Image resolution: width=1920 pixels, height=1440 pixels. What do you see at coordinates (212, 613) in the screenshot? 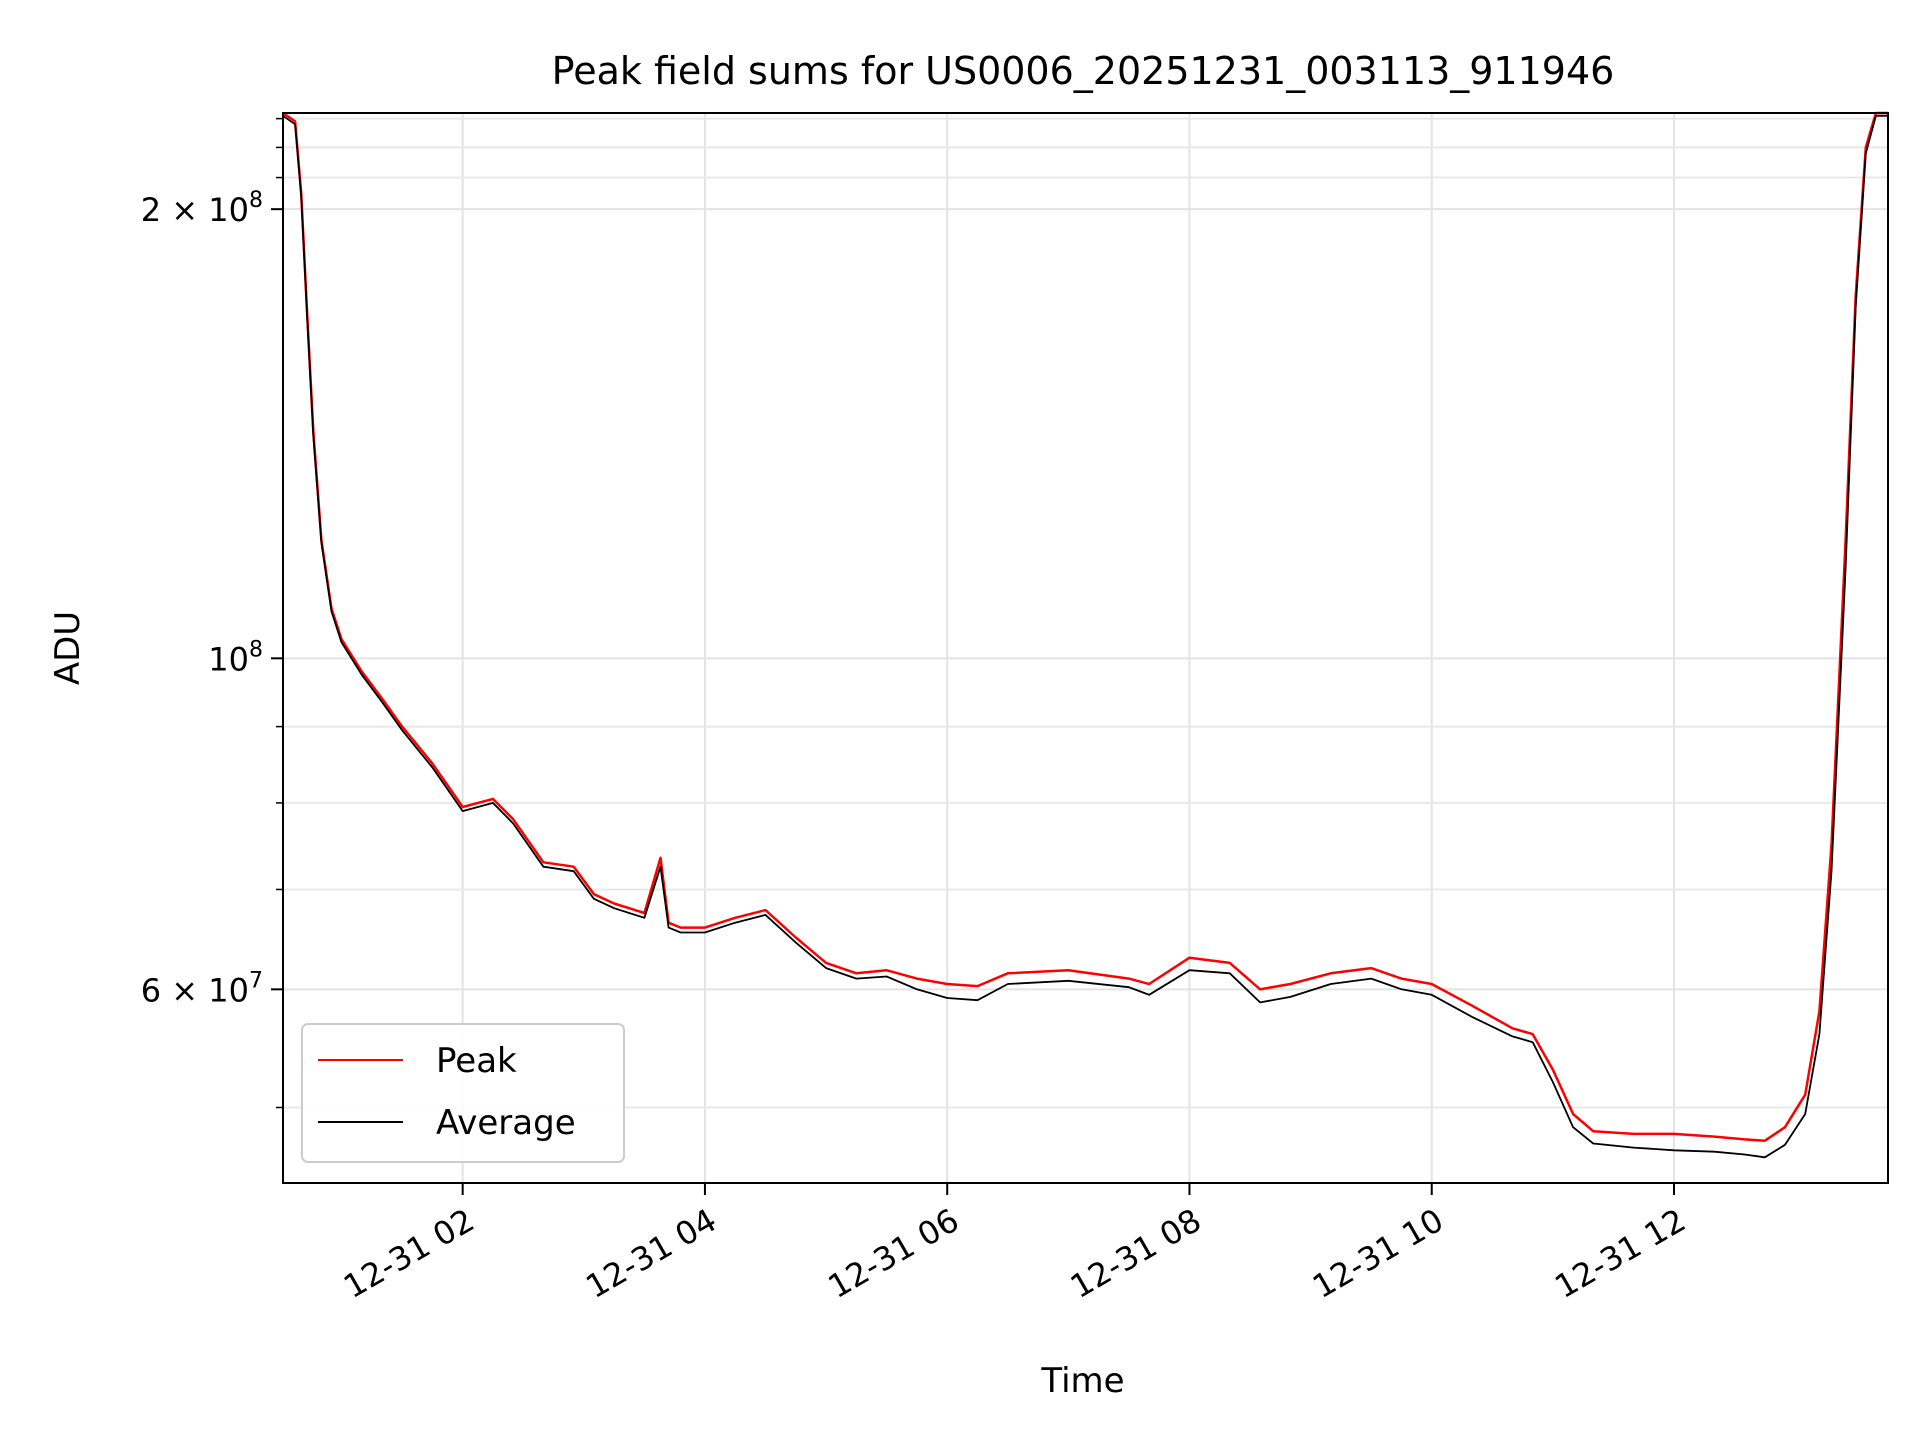
I see `y-axis: 2 × 108 108 6 × 107` at bounding box center [212, 613].